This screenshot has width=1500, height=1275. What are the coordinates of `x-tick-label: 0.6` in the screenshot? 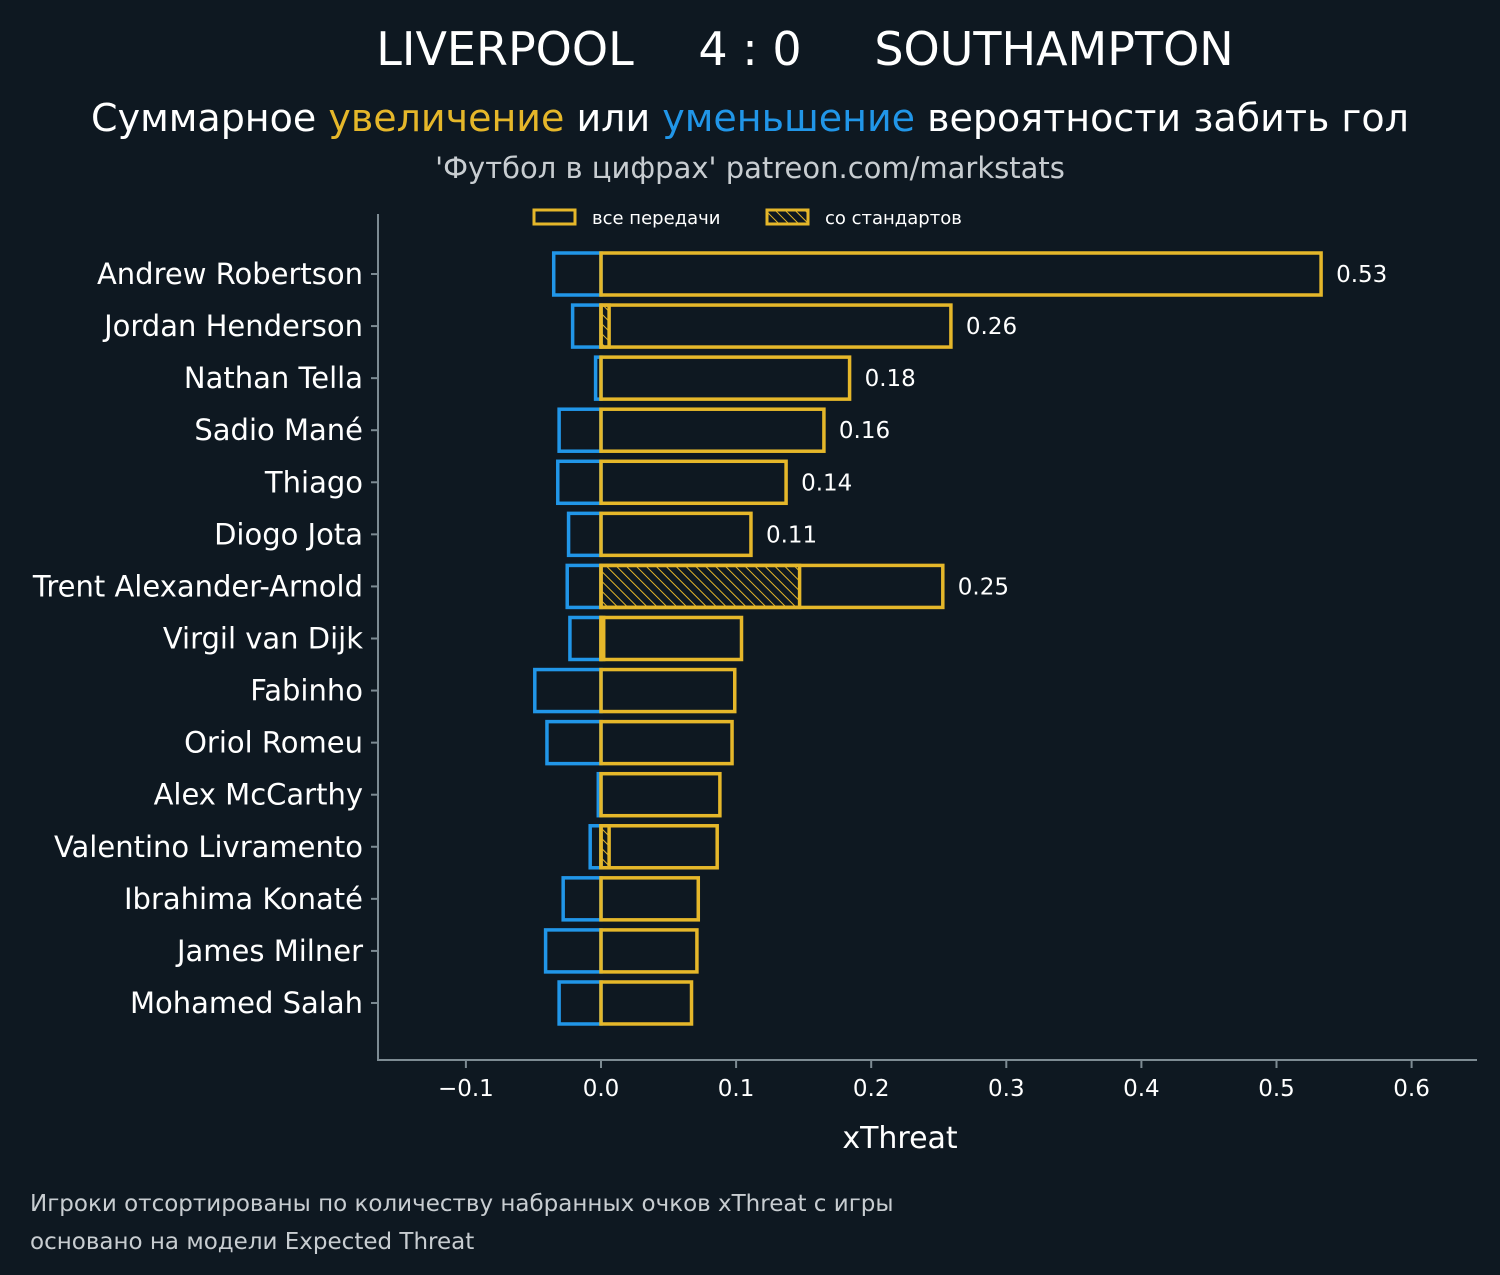 It's located at (1411, 1089).